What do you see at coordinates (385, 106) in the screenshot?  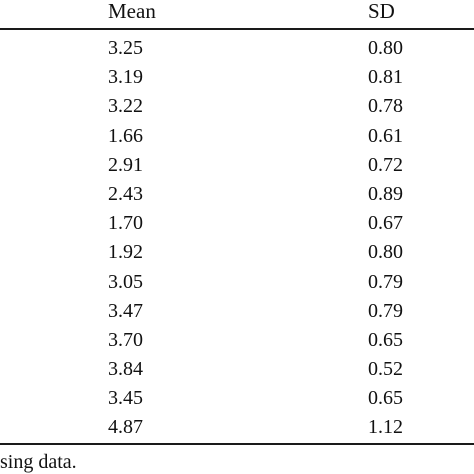 I see `sd-cell: 0.78` at bounding box center [385, 106].